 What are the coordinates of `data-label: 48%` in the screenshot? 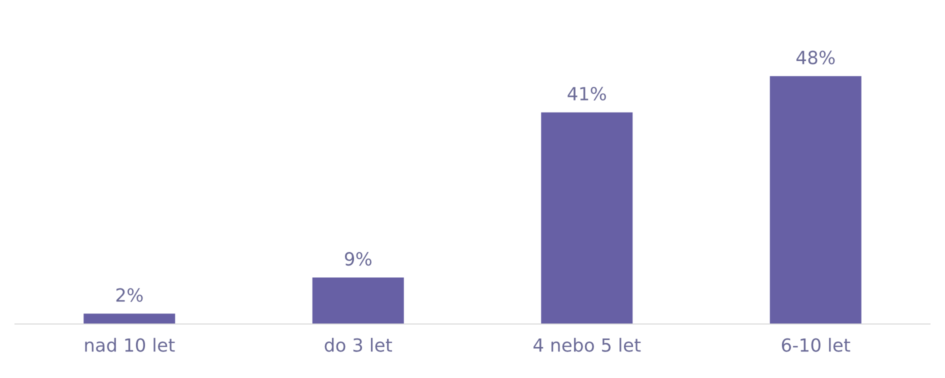 It's located at (815, 57).